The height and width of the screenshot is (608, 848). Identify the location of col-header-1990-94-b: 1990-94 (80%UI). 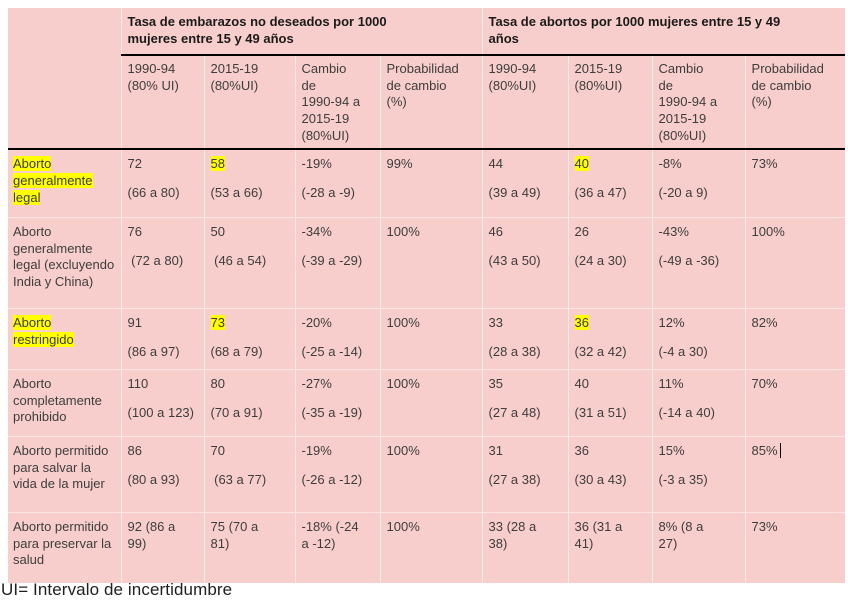
(525, 103).